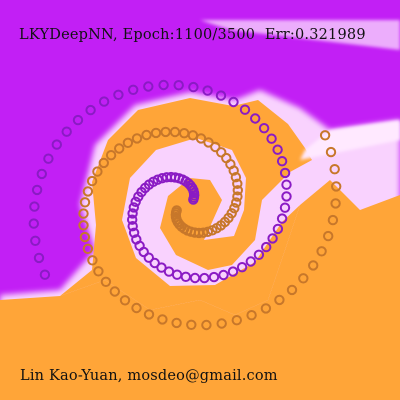 The height and width of the screenshot is (400, 400). I want to click on author-credit-text: Lin Kao-Yuan, mosdeo@gmail.com, so click(149, 376).